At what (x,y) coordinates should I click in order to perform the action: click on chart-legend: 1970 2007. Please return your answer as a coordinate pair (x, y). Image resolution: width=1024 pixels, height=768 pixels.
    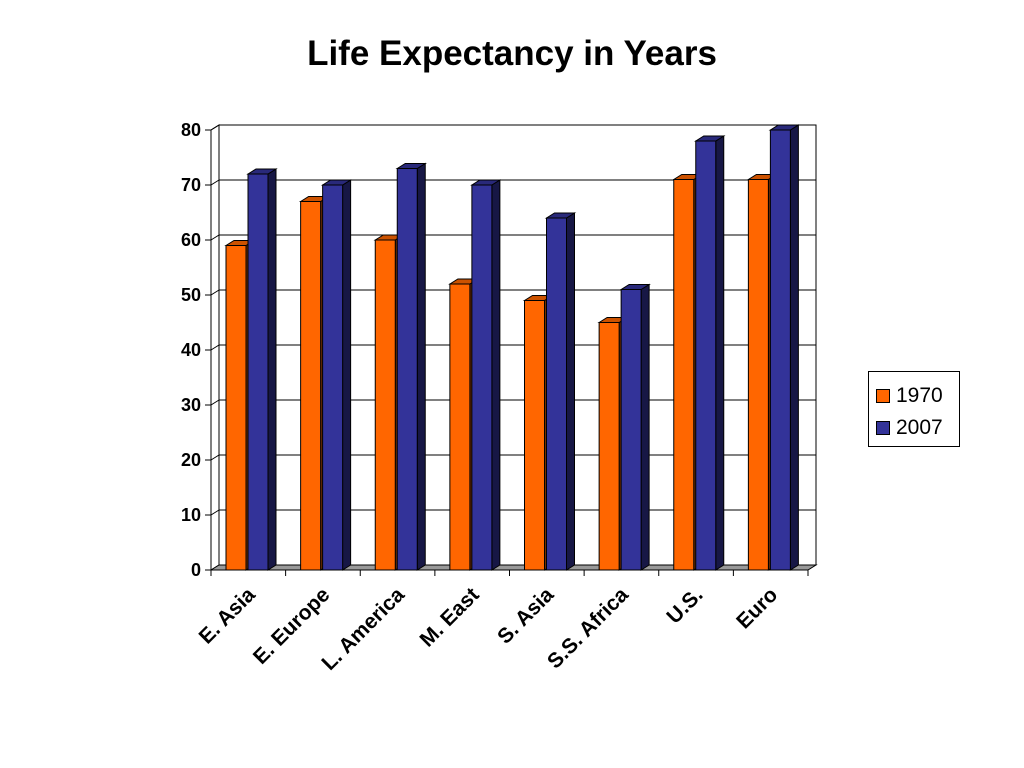
    Looking at the image, I should click on (914, 409).